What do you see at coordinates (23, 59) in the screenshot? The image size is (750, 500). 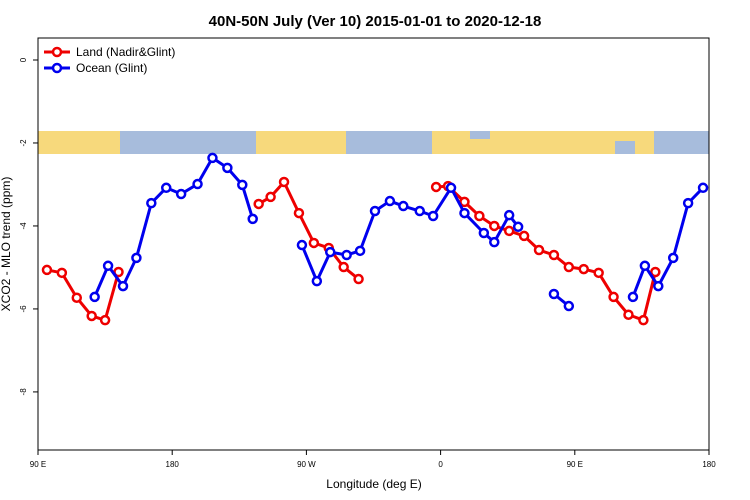 I see `y-tick-label: 0` at bounding box center [23, 59].